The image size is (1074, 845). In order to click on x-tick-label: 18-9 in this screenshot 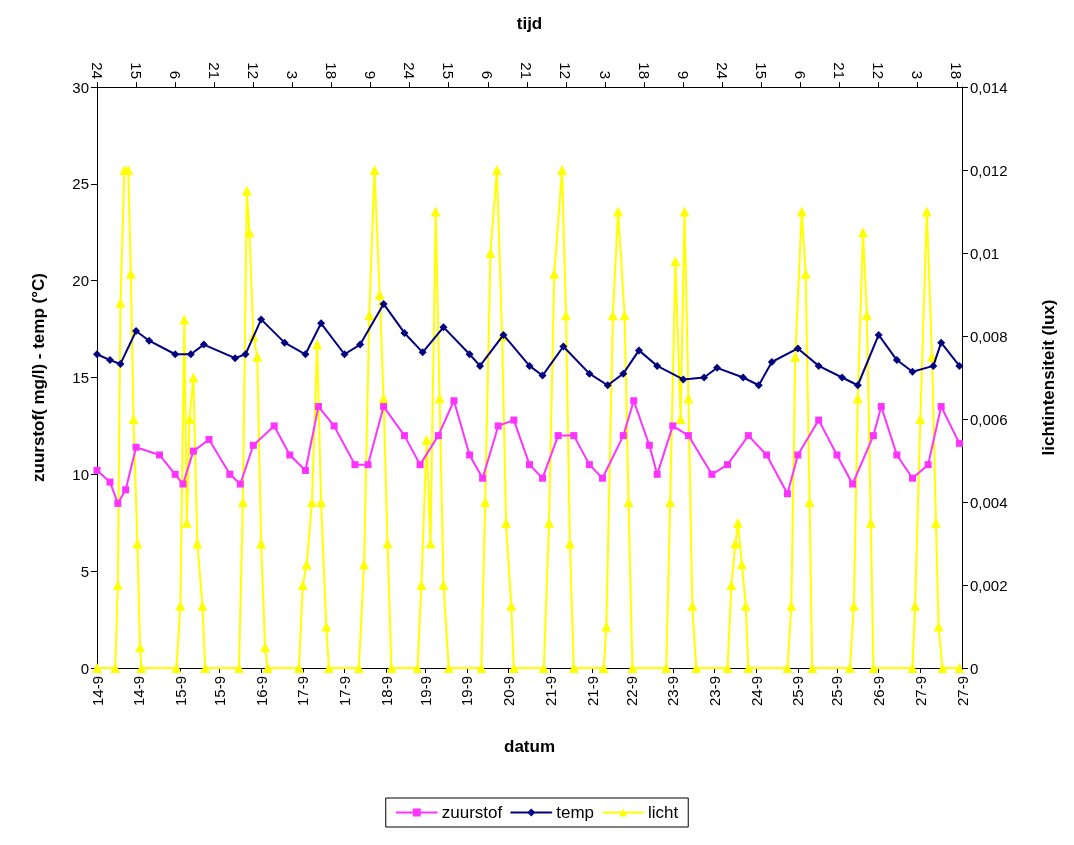, I will do `click(386, 691)`.